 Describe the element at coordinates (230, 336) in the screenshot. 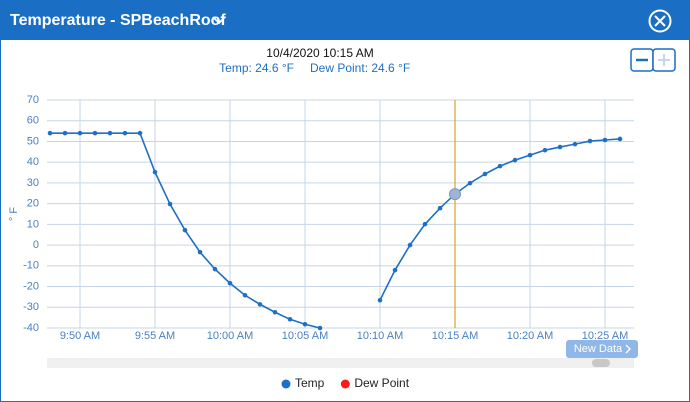

I see `x-tick-label: 10:00 AM` at that location.